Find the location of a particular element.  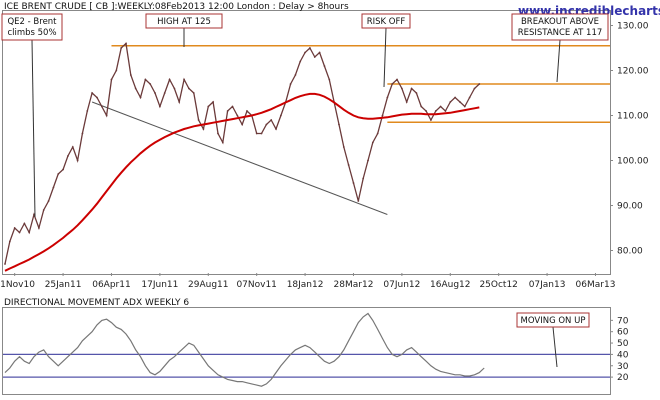

x-tick-label: 29Aug11 is located at coordinates (208, 285).